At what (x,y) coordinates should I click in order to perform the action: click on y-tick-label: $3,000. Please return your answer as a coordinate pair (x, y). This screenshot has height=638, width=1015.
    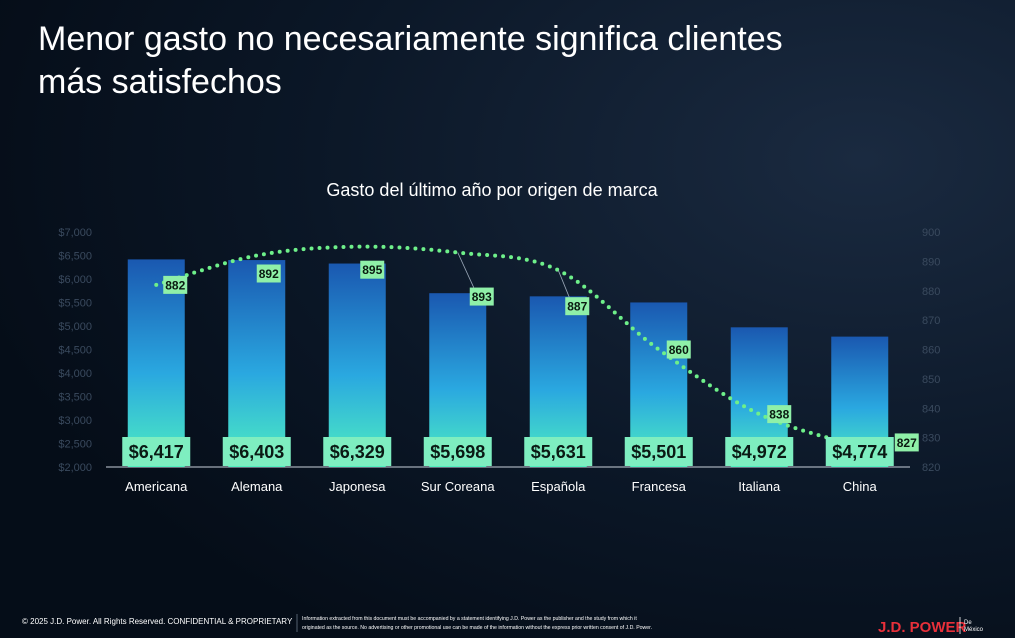
    Looking at the image, I should click on (75, 421).